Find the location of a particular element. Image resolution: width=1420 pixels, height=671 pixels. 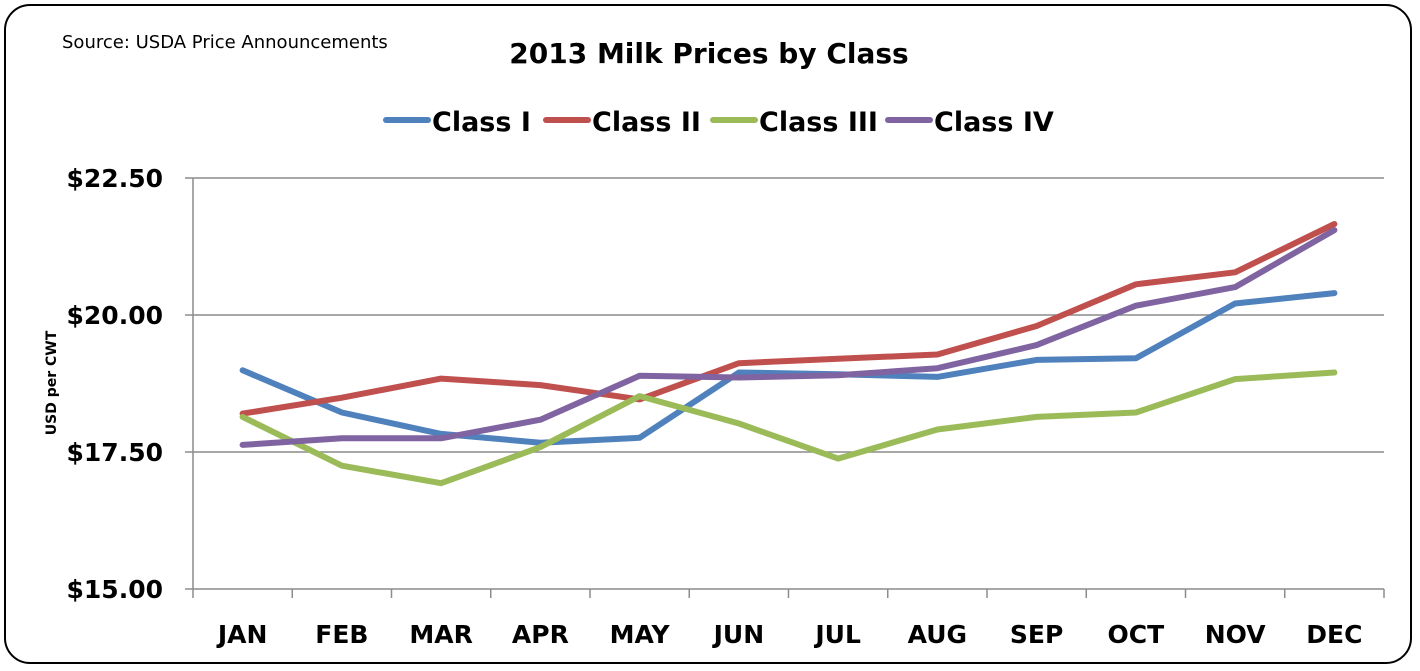

source-note: Source: USDA Price Announcements is located at coordinates (225, 42).